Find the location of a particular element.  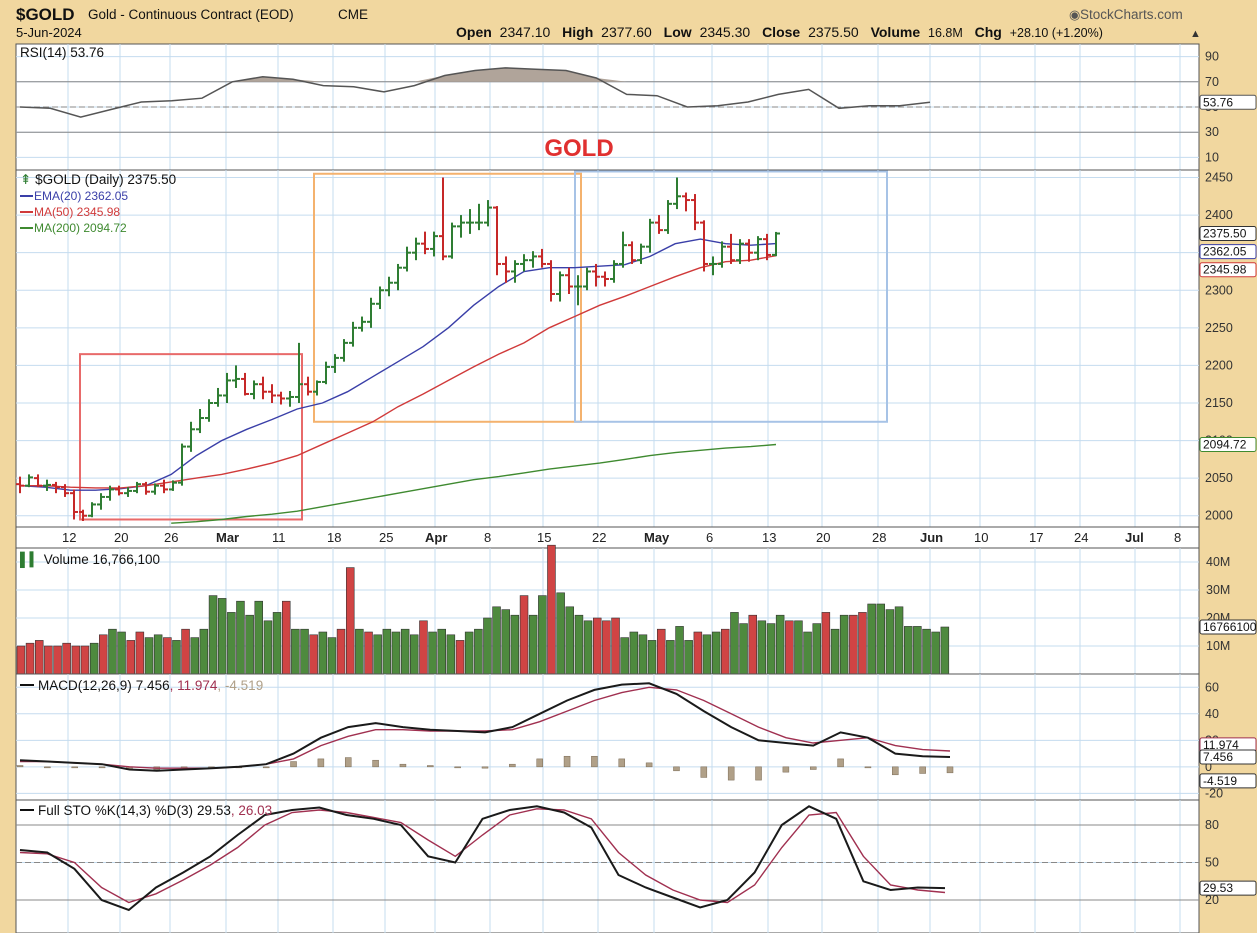

volume-title: ▌▍ Volume 16,766,100 is located at coordinates (90, 559).